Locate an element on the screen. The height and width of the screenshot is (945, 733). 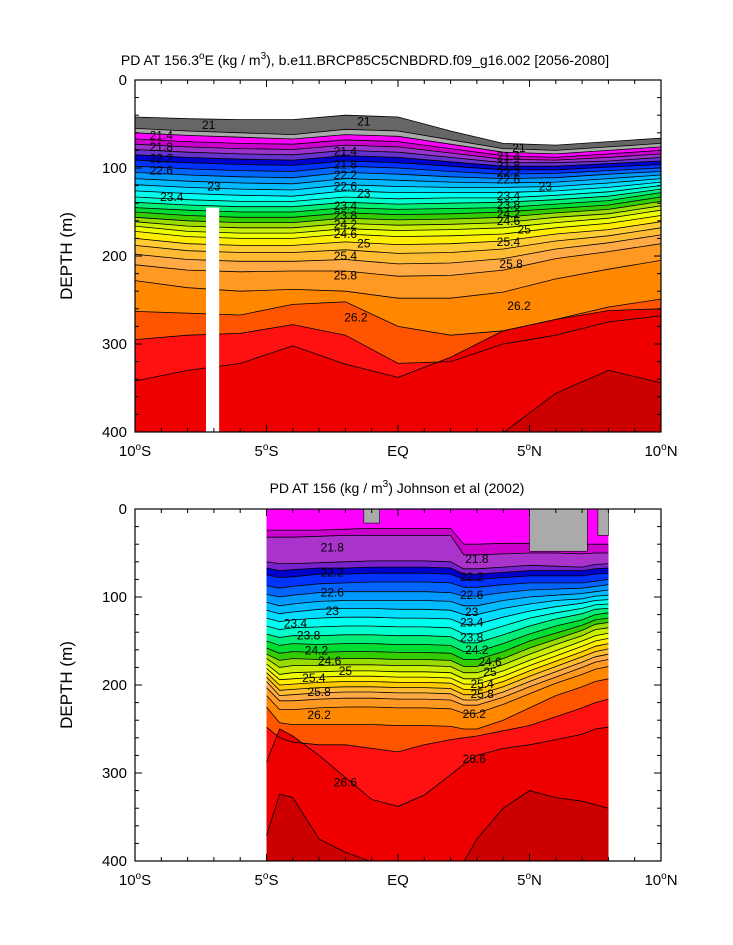
y-tick-label: 400 is located at coordinates (114, 432).